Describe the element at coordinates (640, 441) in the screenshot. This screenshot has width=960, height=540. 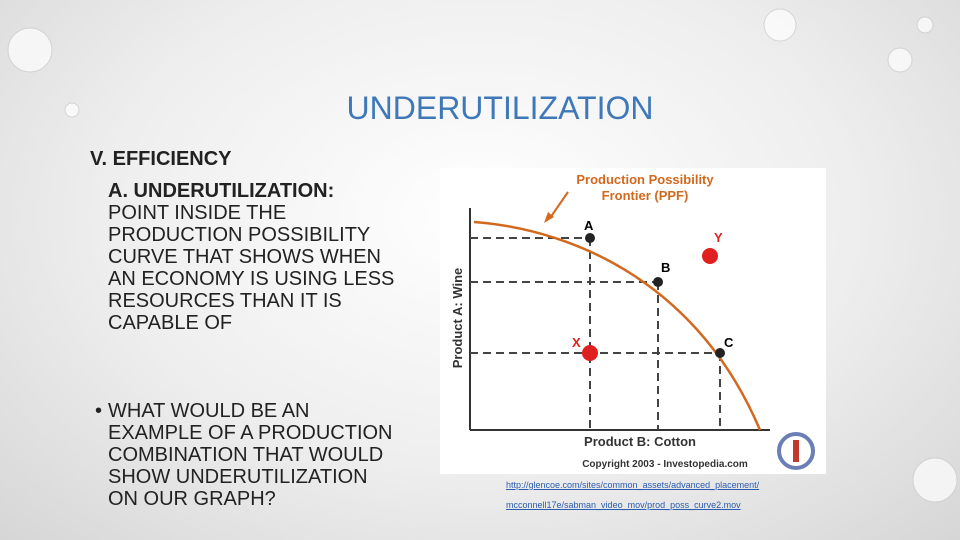
I see `x-axis-label: Product B: Cotton` at that location.